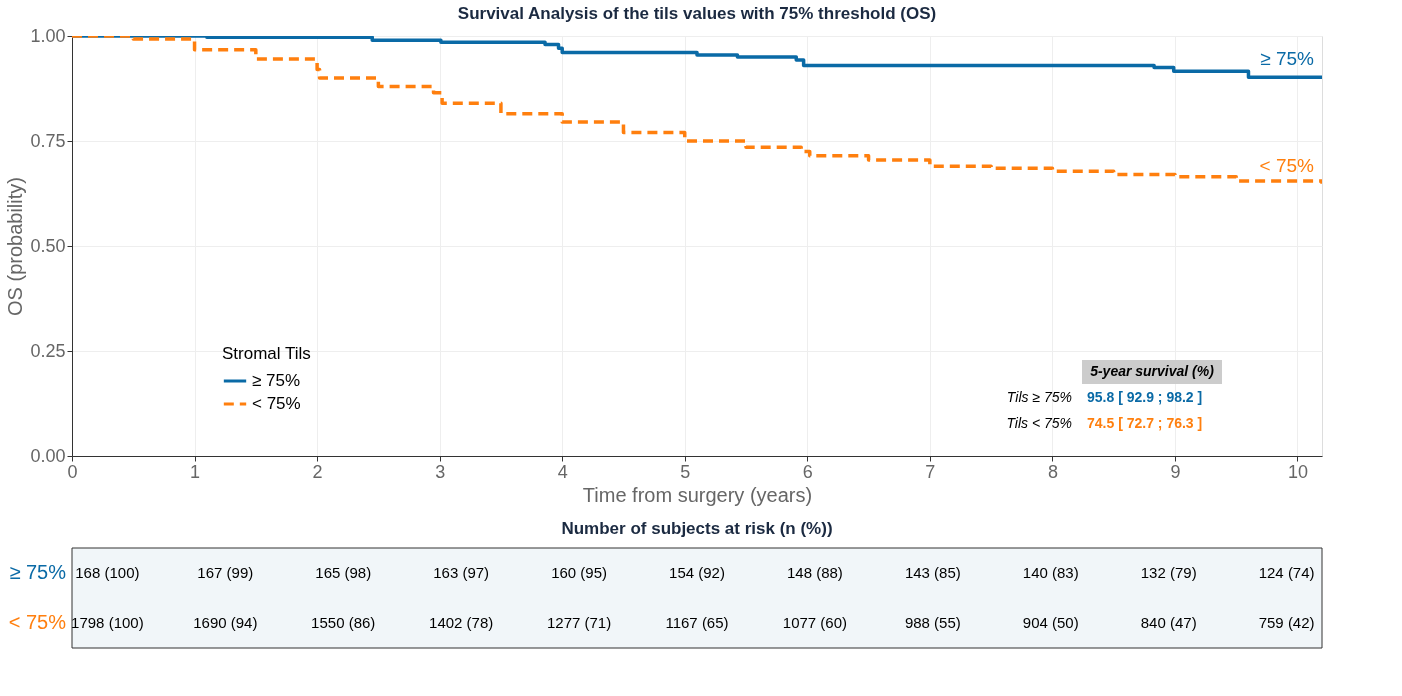 The image size is (1402, 696). What do you see at coordinates (1286, 572) in the screenshot?
I see `text: 124 (74)` at bounding box center [1286, 572].